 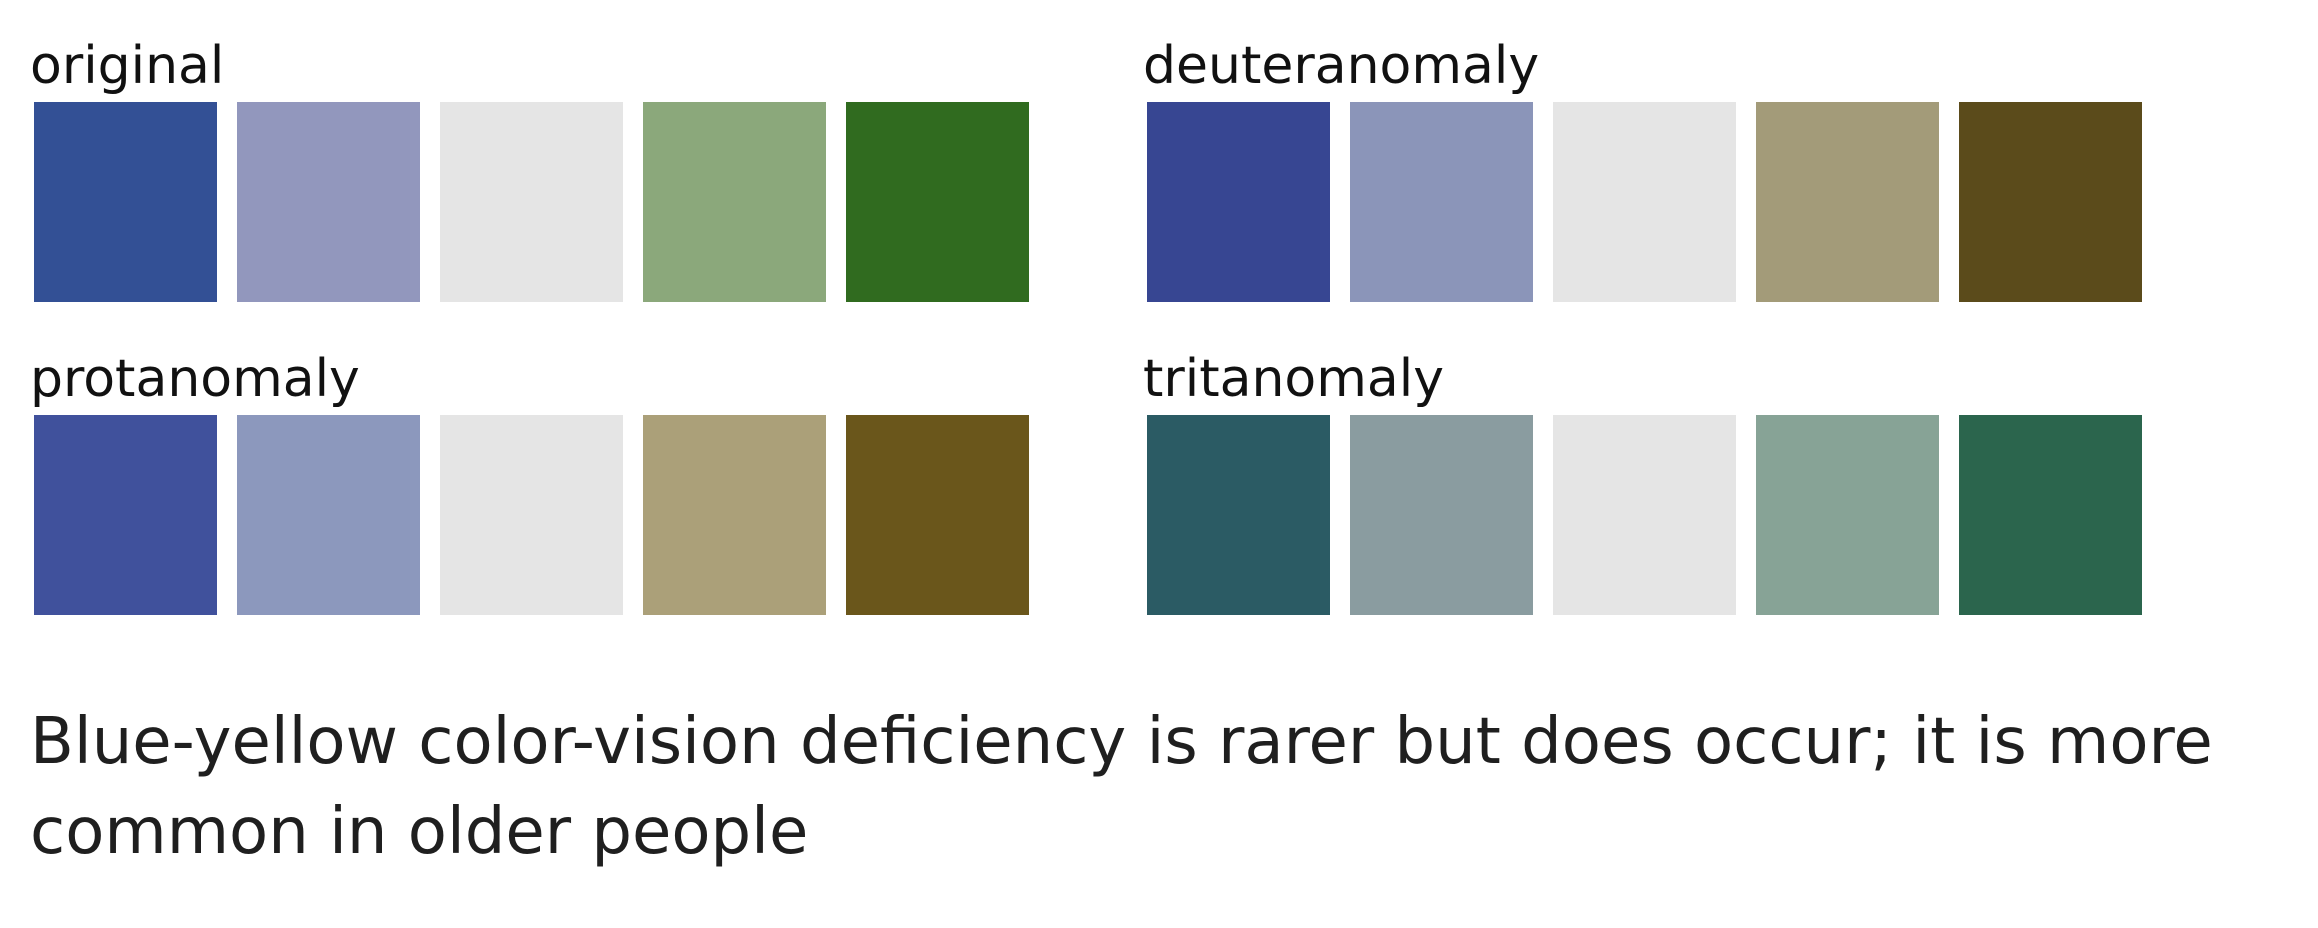 I want to click on caption-line-2: common in older people, so click(x=419, y=832).